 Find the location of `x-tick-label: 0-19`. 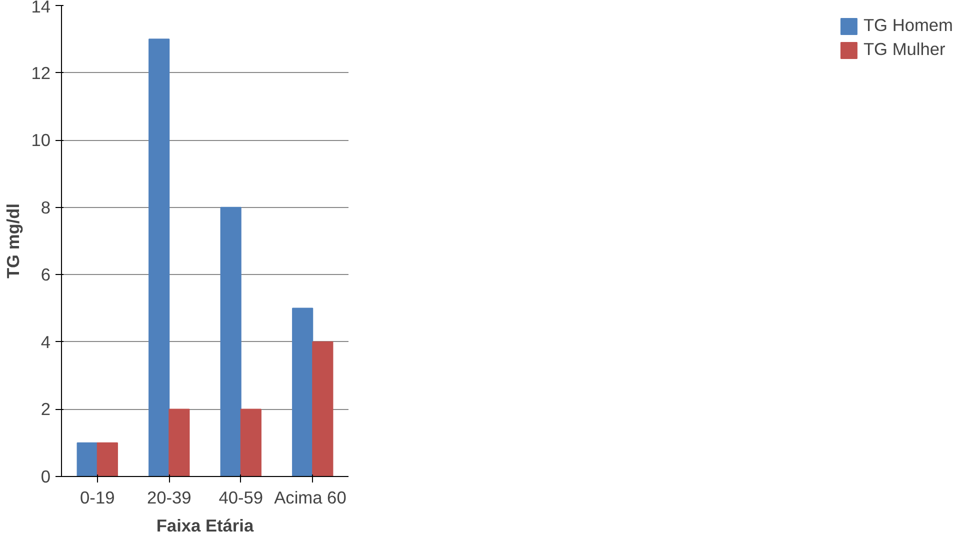

x-tick-label: 0-19 is located at coordinates (97, 498).